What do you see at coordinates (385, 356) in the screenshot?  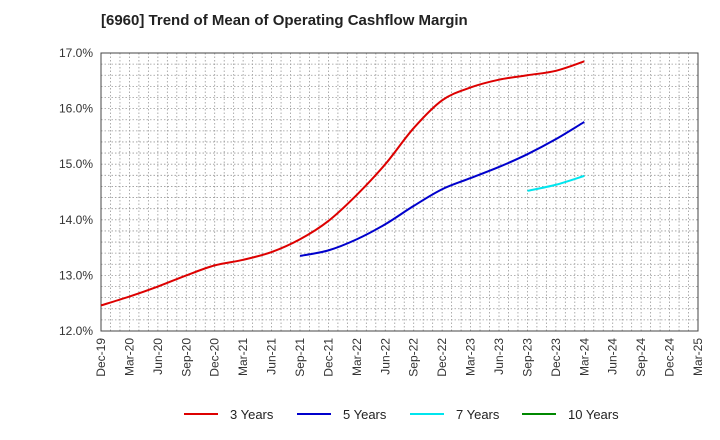 I see `x-tick-label: Jun-22` at bounding box center [385, 356].